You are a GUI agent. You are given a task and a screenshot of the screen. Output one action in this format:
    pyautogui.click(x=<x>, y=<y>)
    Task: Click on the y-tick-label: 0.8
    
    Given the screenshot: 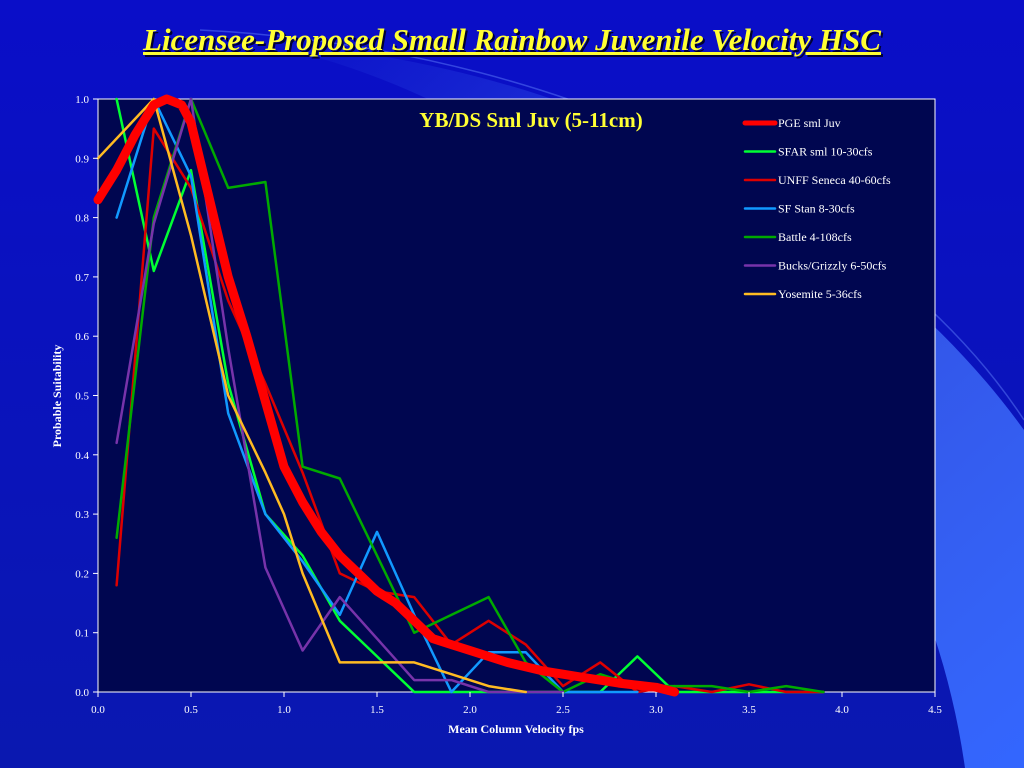 What is the action you would take?
    pyautogui.click(x=82, y=219)
    